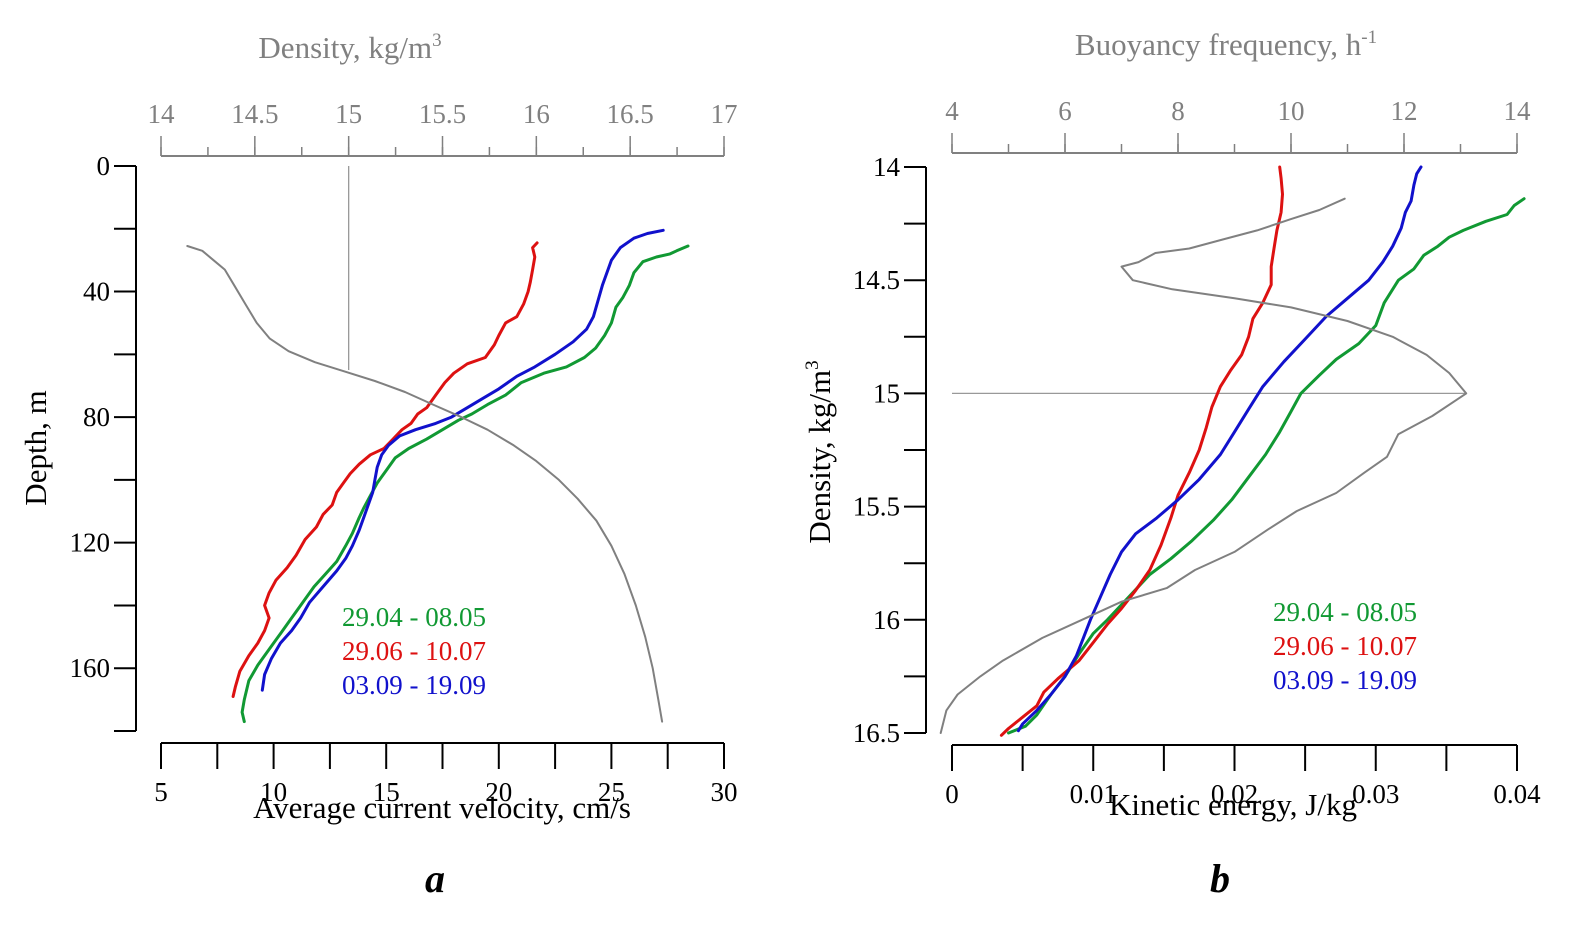 The width and height of the screenshot is (1571, 950). I want to click on top-axis-tick-label: 16, so click(536, 114).